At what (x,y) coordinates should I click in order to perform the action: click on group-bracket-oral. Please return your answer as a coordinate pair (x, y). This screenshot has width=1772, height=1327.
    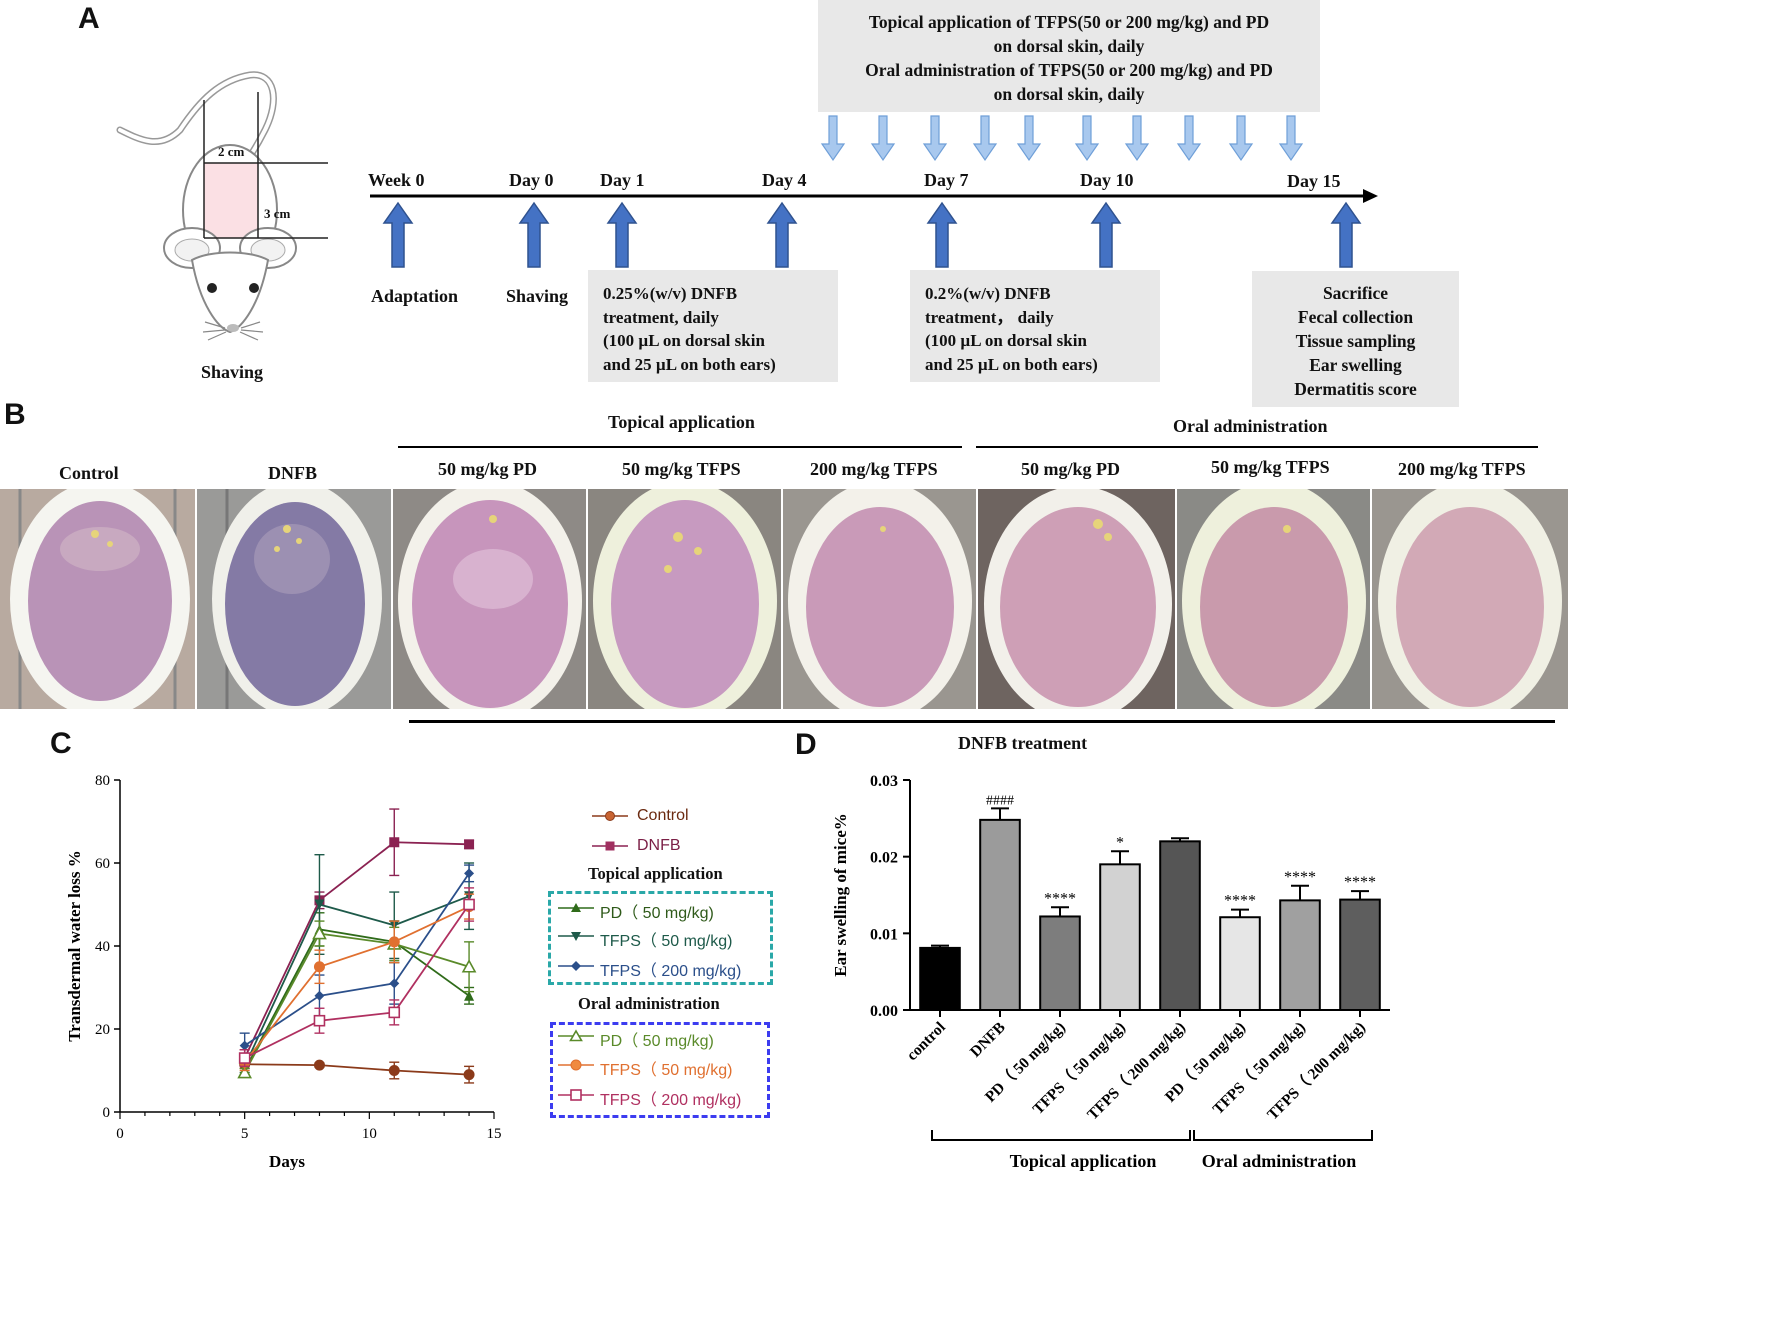
    Looking at the image, I should click on (1283, 1135).